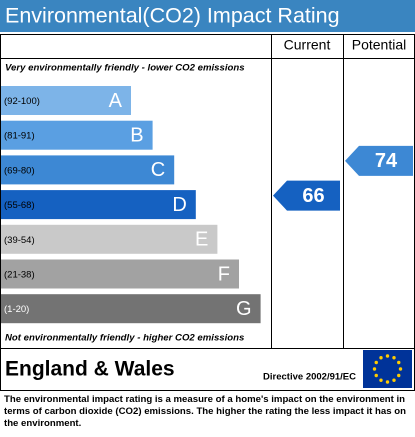 This screenshot has height=437, width=415. I want to click on band-range: (81-91), so click(19, 136).